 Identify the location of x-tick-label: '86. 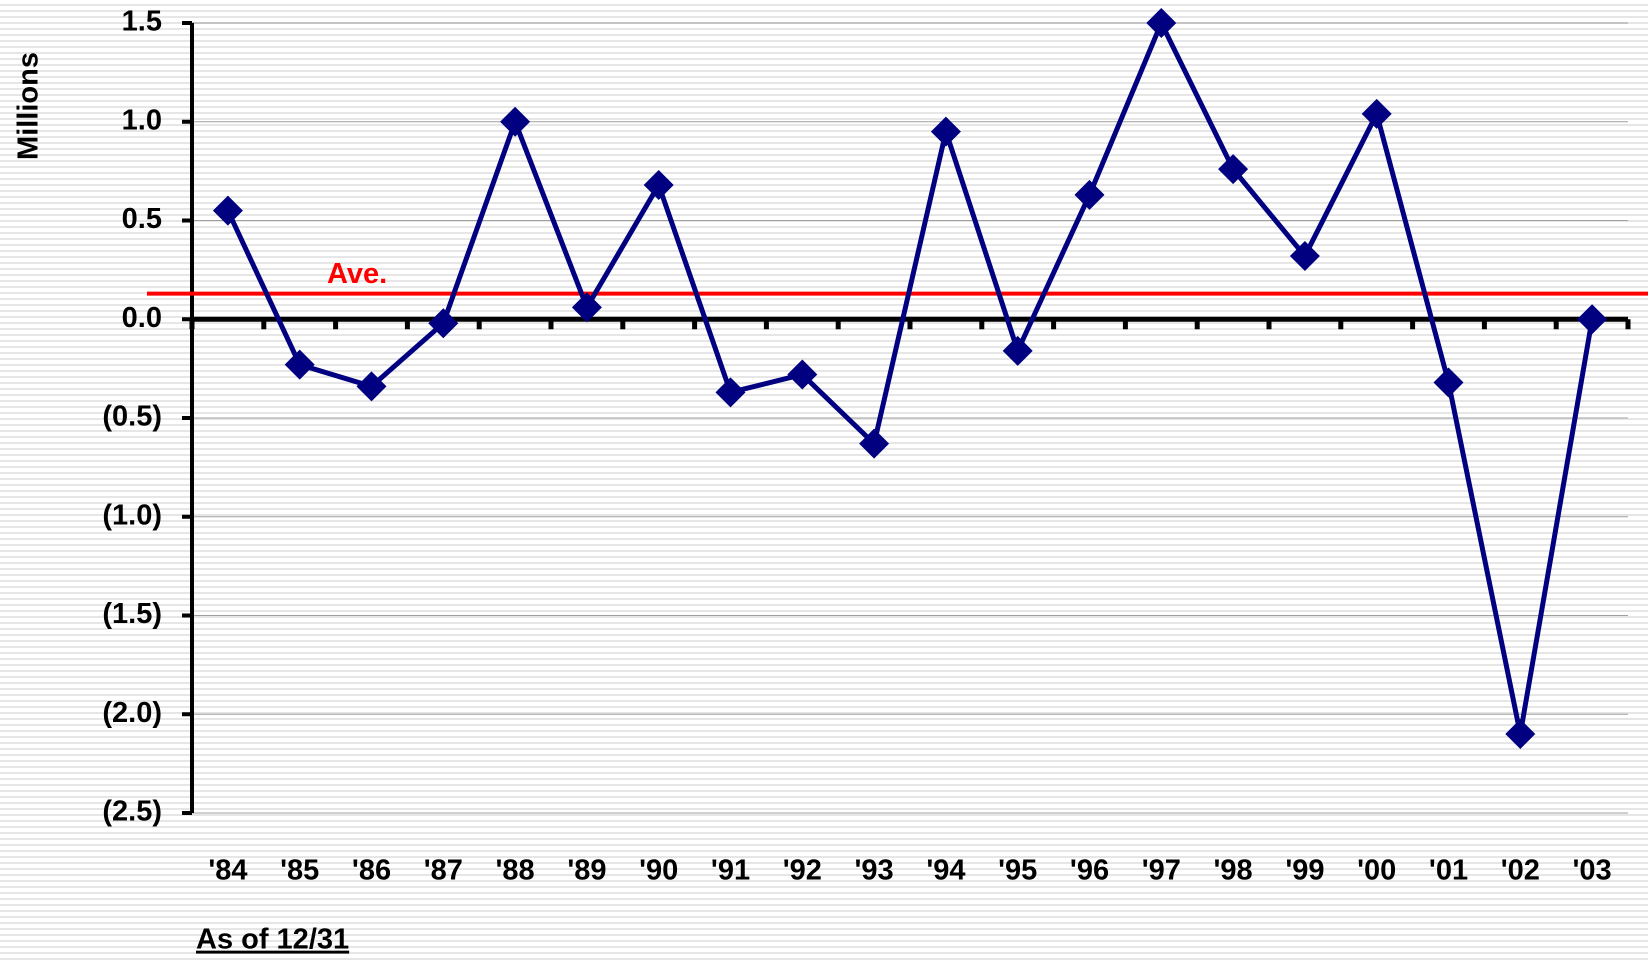
(371, 871).